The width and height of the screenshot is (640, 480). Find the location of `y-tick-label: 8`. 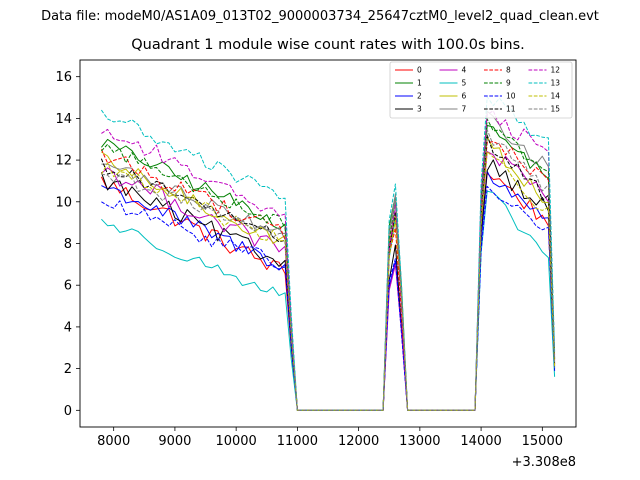

y-tick-label: 8 is located at coordinates (68, 244).